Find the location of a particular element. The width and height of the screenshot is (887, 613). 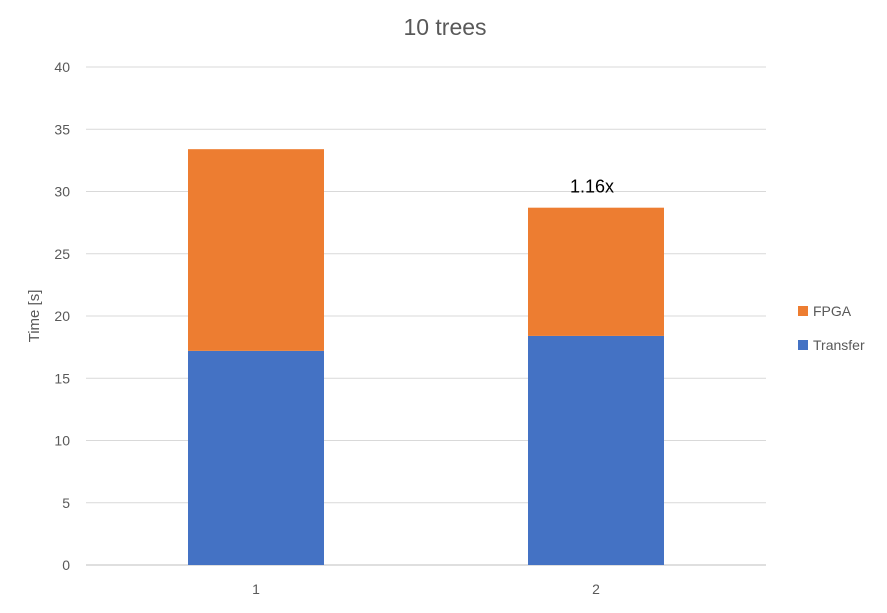

x-tick-label: 1 is located at coordinates (256, 589).